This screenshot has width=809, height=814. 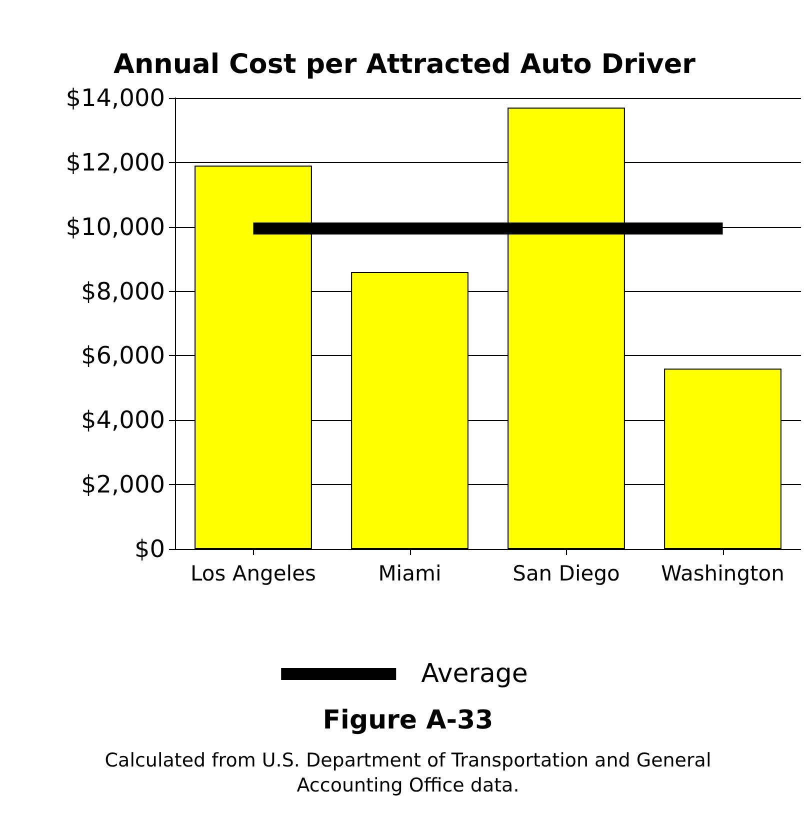 I want to click on legend-label: Average, so click(x=474, y=674).